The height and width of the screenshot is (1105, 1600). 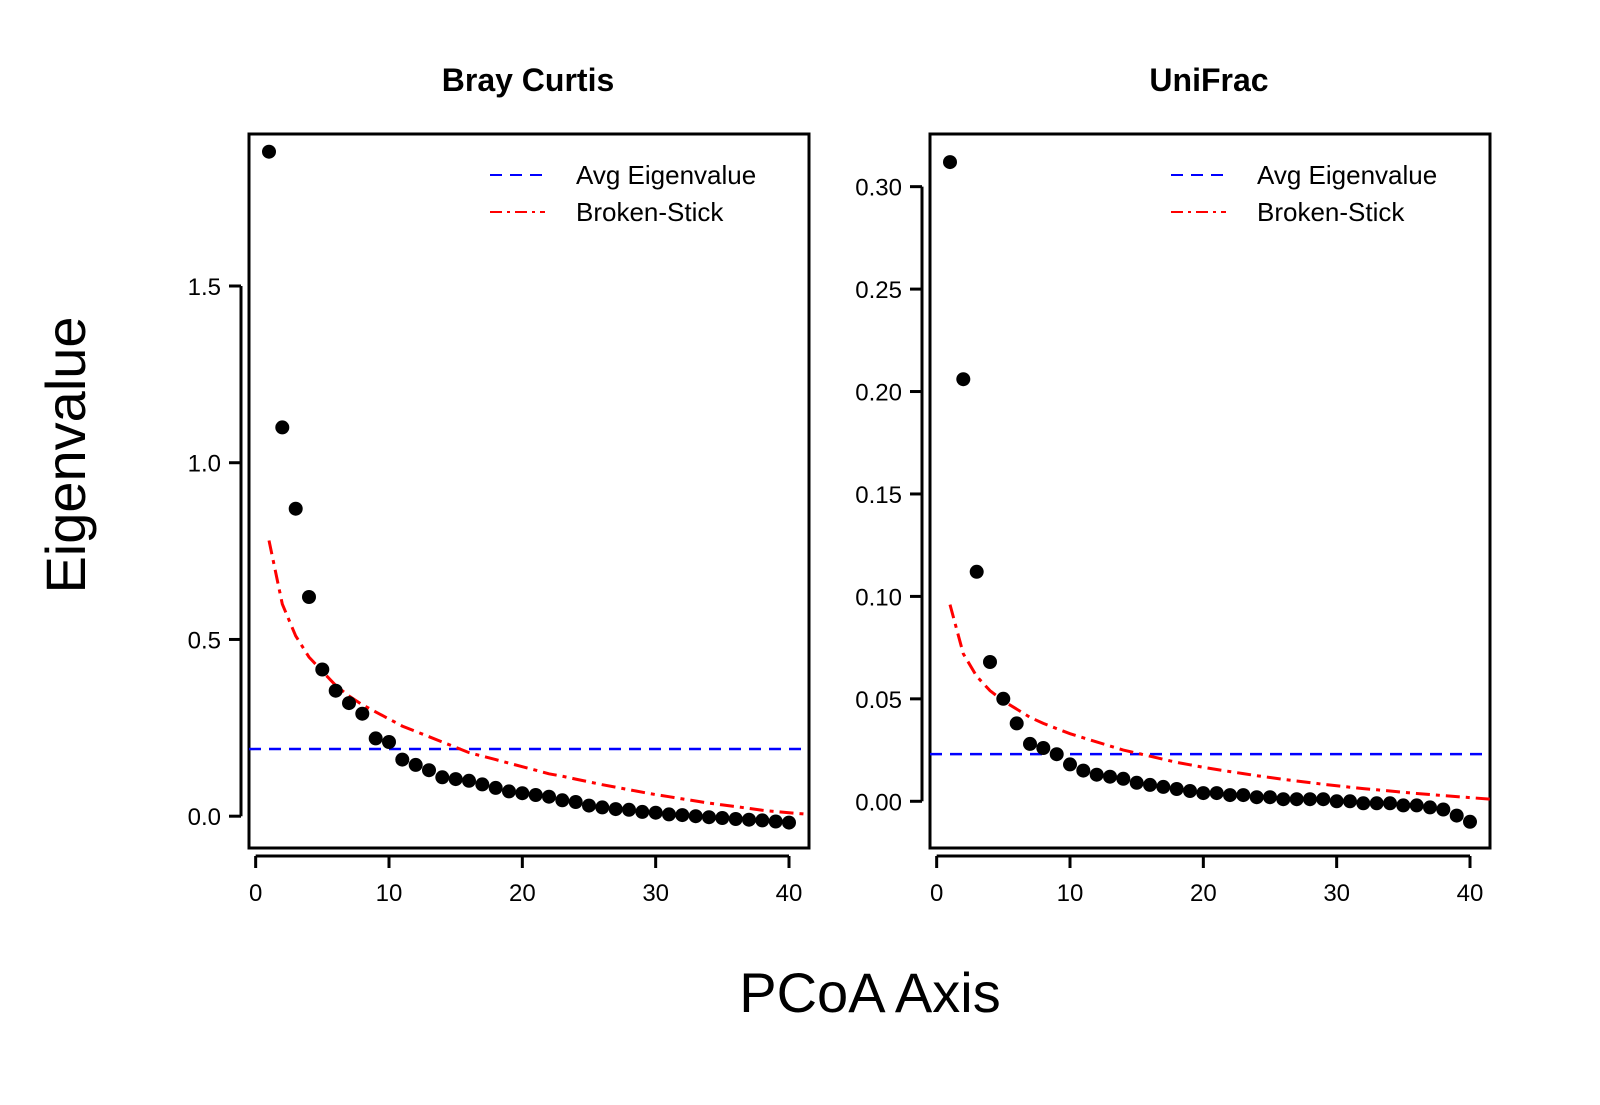 I want to click on x-tick-label: 0, so click(x=255, y=893).